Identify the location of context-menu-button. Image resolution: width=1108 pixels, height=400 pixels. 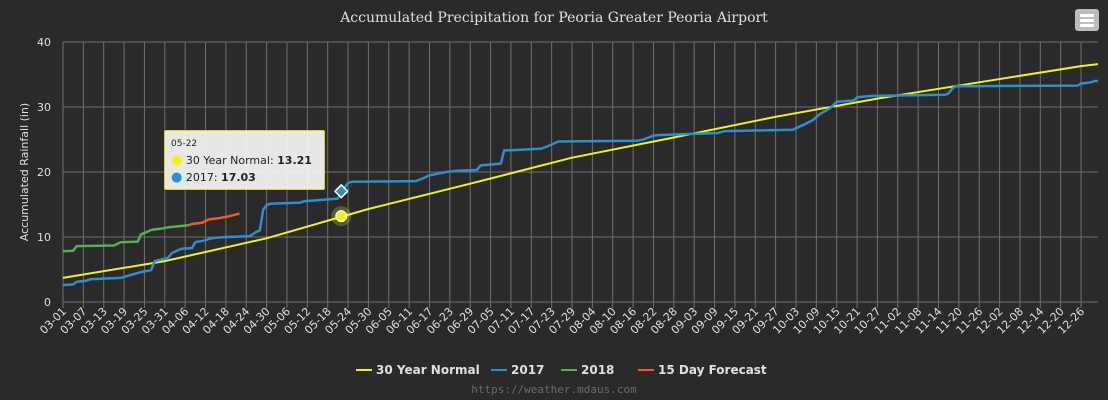
(1087, 20).